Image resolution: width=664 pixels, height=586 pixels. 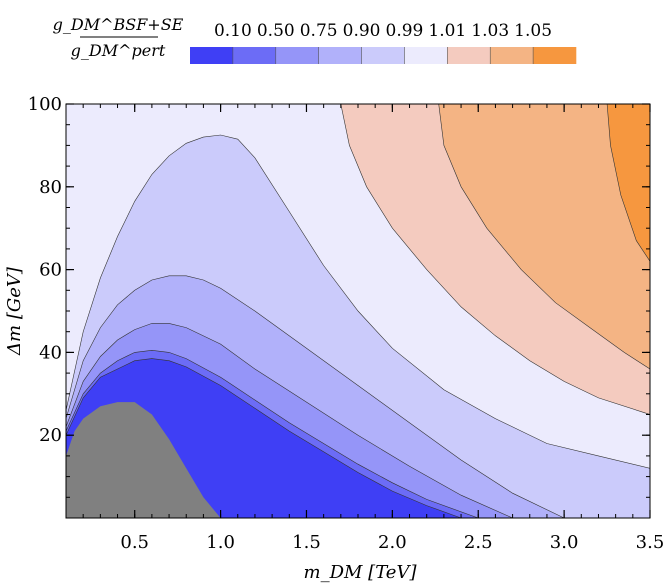 I want to click on x-axis-title: m_DM [TeV], so click(x=361, y=572).